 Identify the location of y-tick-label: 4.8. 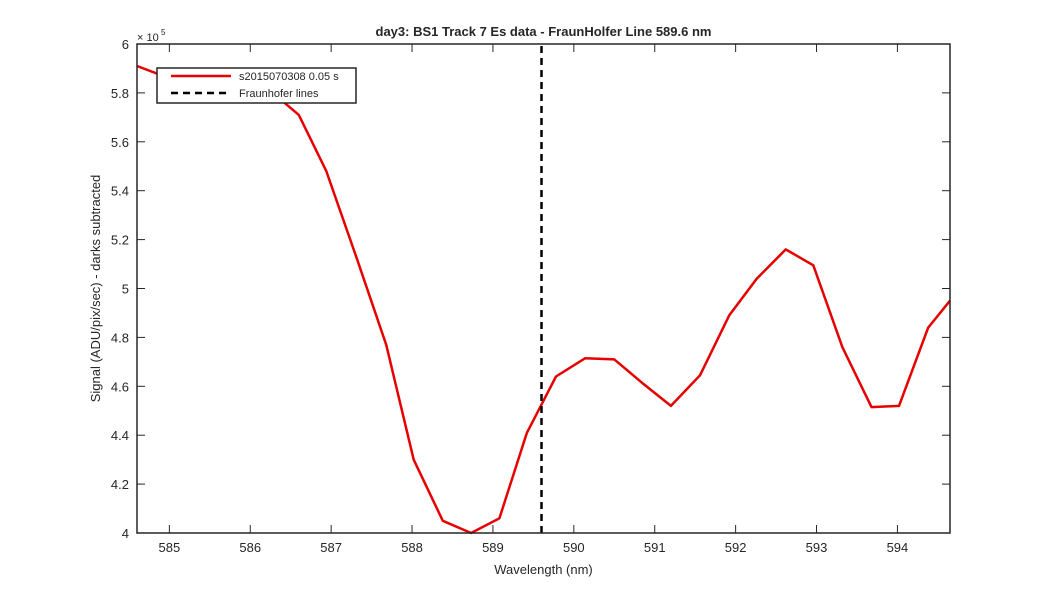
(120, 337).